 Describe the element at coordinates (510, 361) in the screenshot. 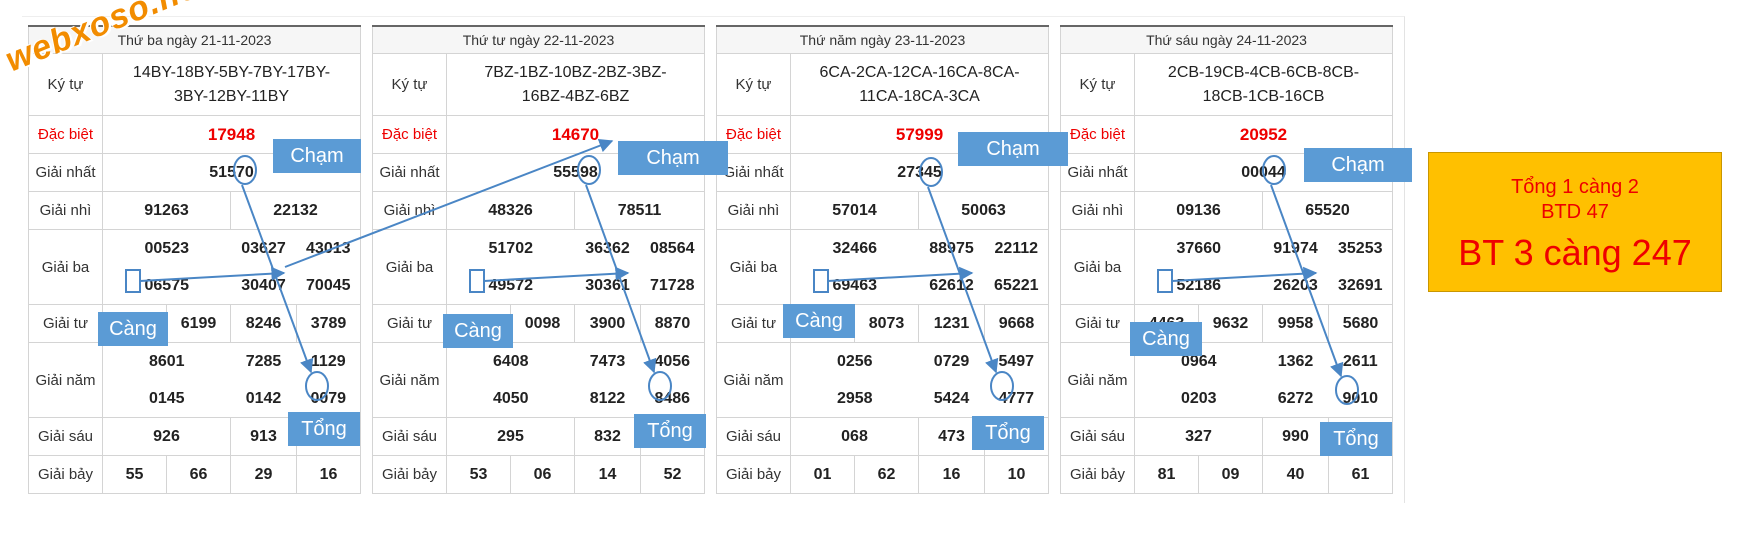

I see `fifth-prize-value: 6408` at that location.